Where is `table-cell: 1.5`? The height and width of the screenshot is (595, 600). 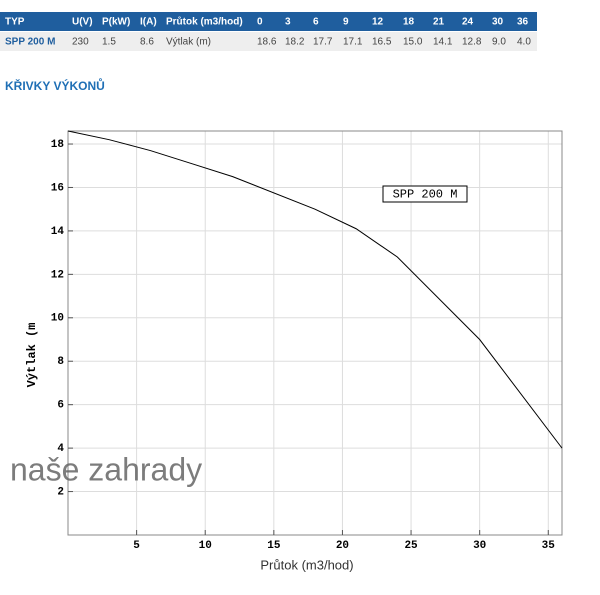 table-cell: 1.5 is located at coordinates (109, 42).